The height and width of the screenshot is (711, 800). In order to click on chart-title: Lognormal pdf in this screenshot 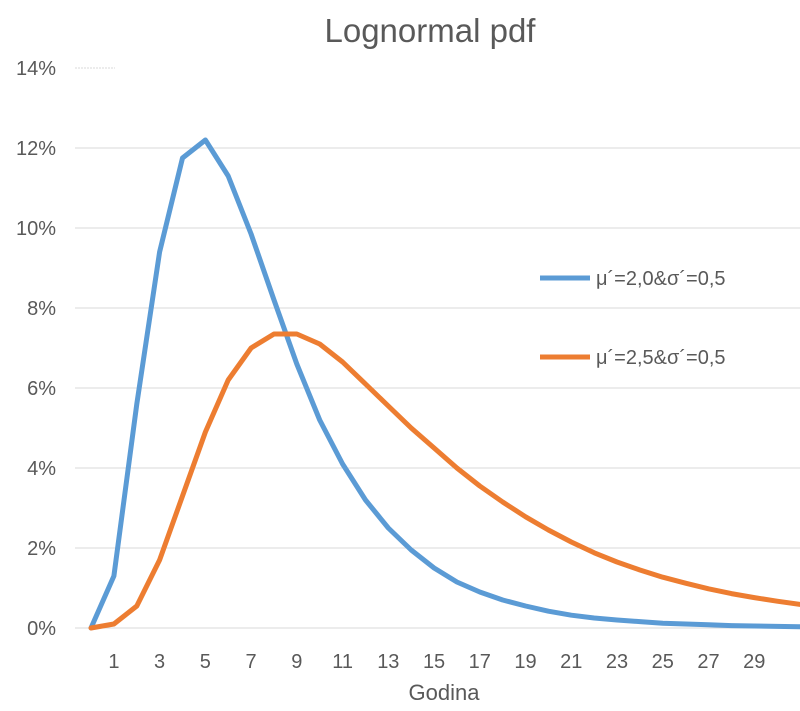, I will do `click(431, 30)`.